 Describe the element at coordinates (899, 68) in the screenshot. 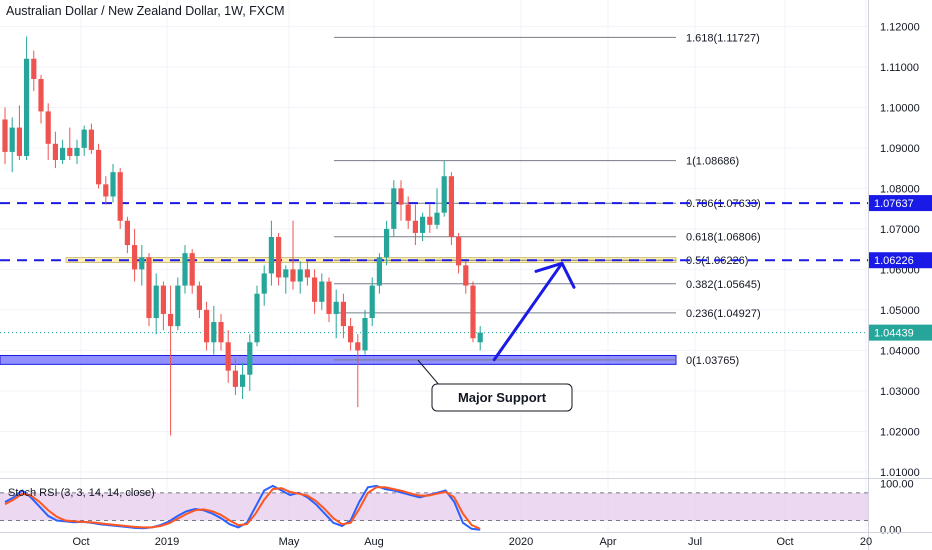

I see `price-tick-label: 1.11000` at that location.